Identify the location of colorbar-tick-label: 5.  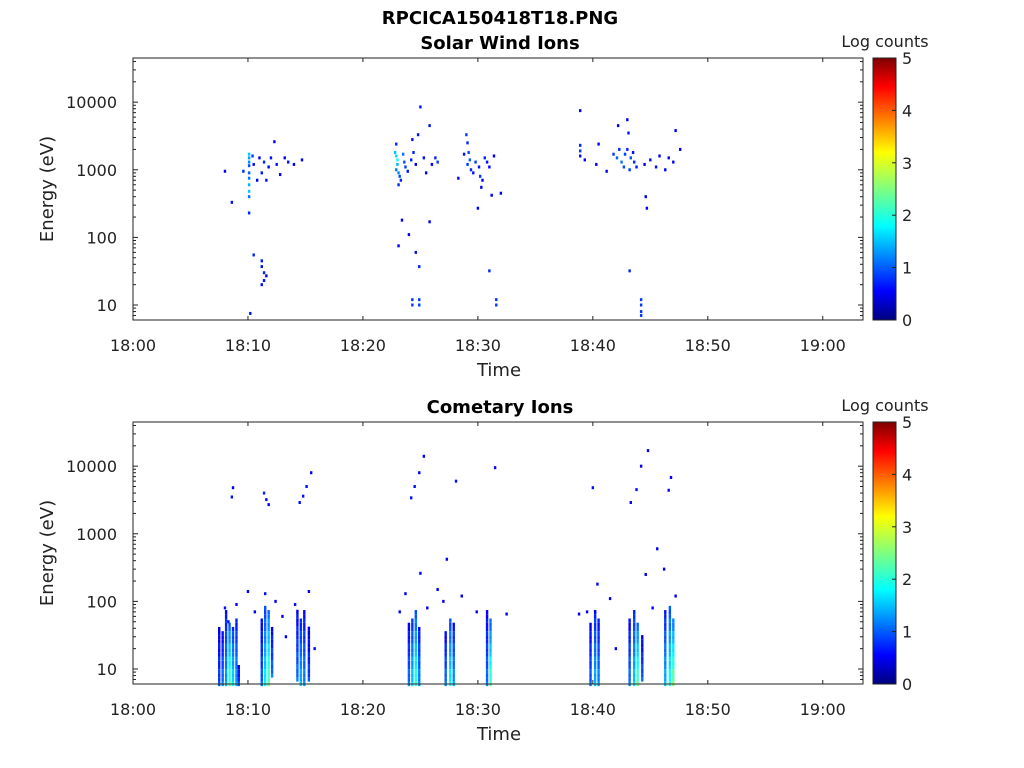
(907, 58).